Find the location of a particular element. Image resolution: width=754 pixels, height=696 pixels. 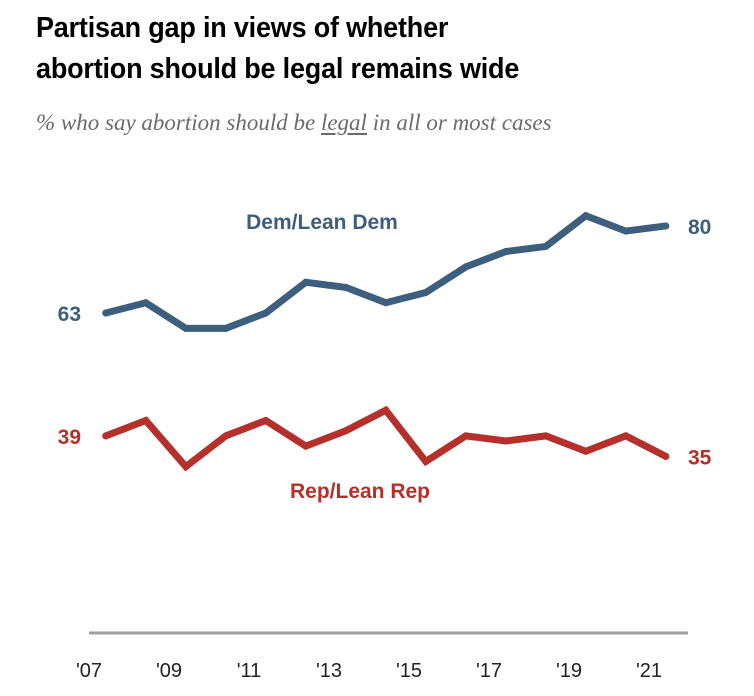

x-tick-label: '13 is located at coordinates (329, 671).